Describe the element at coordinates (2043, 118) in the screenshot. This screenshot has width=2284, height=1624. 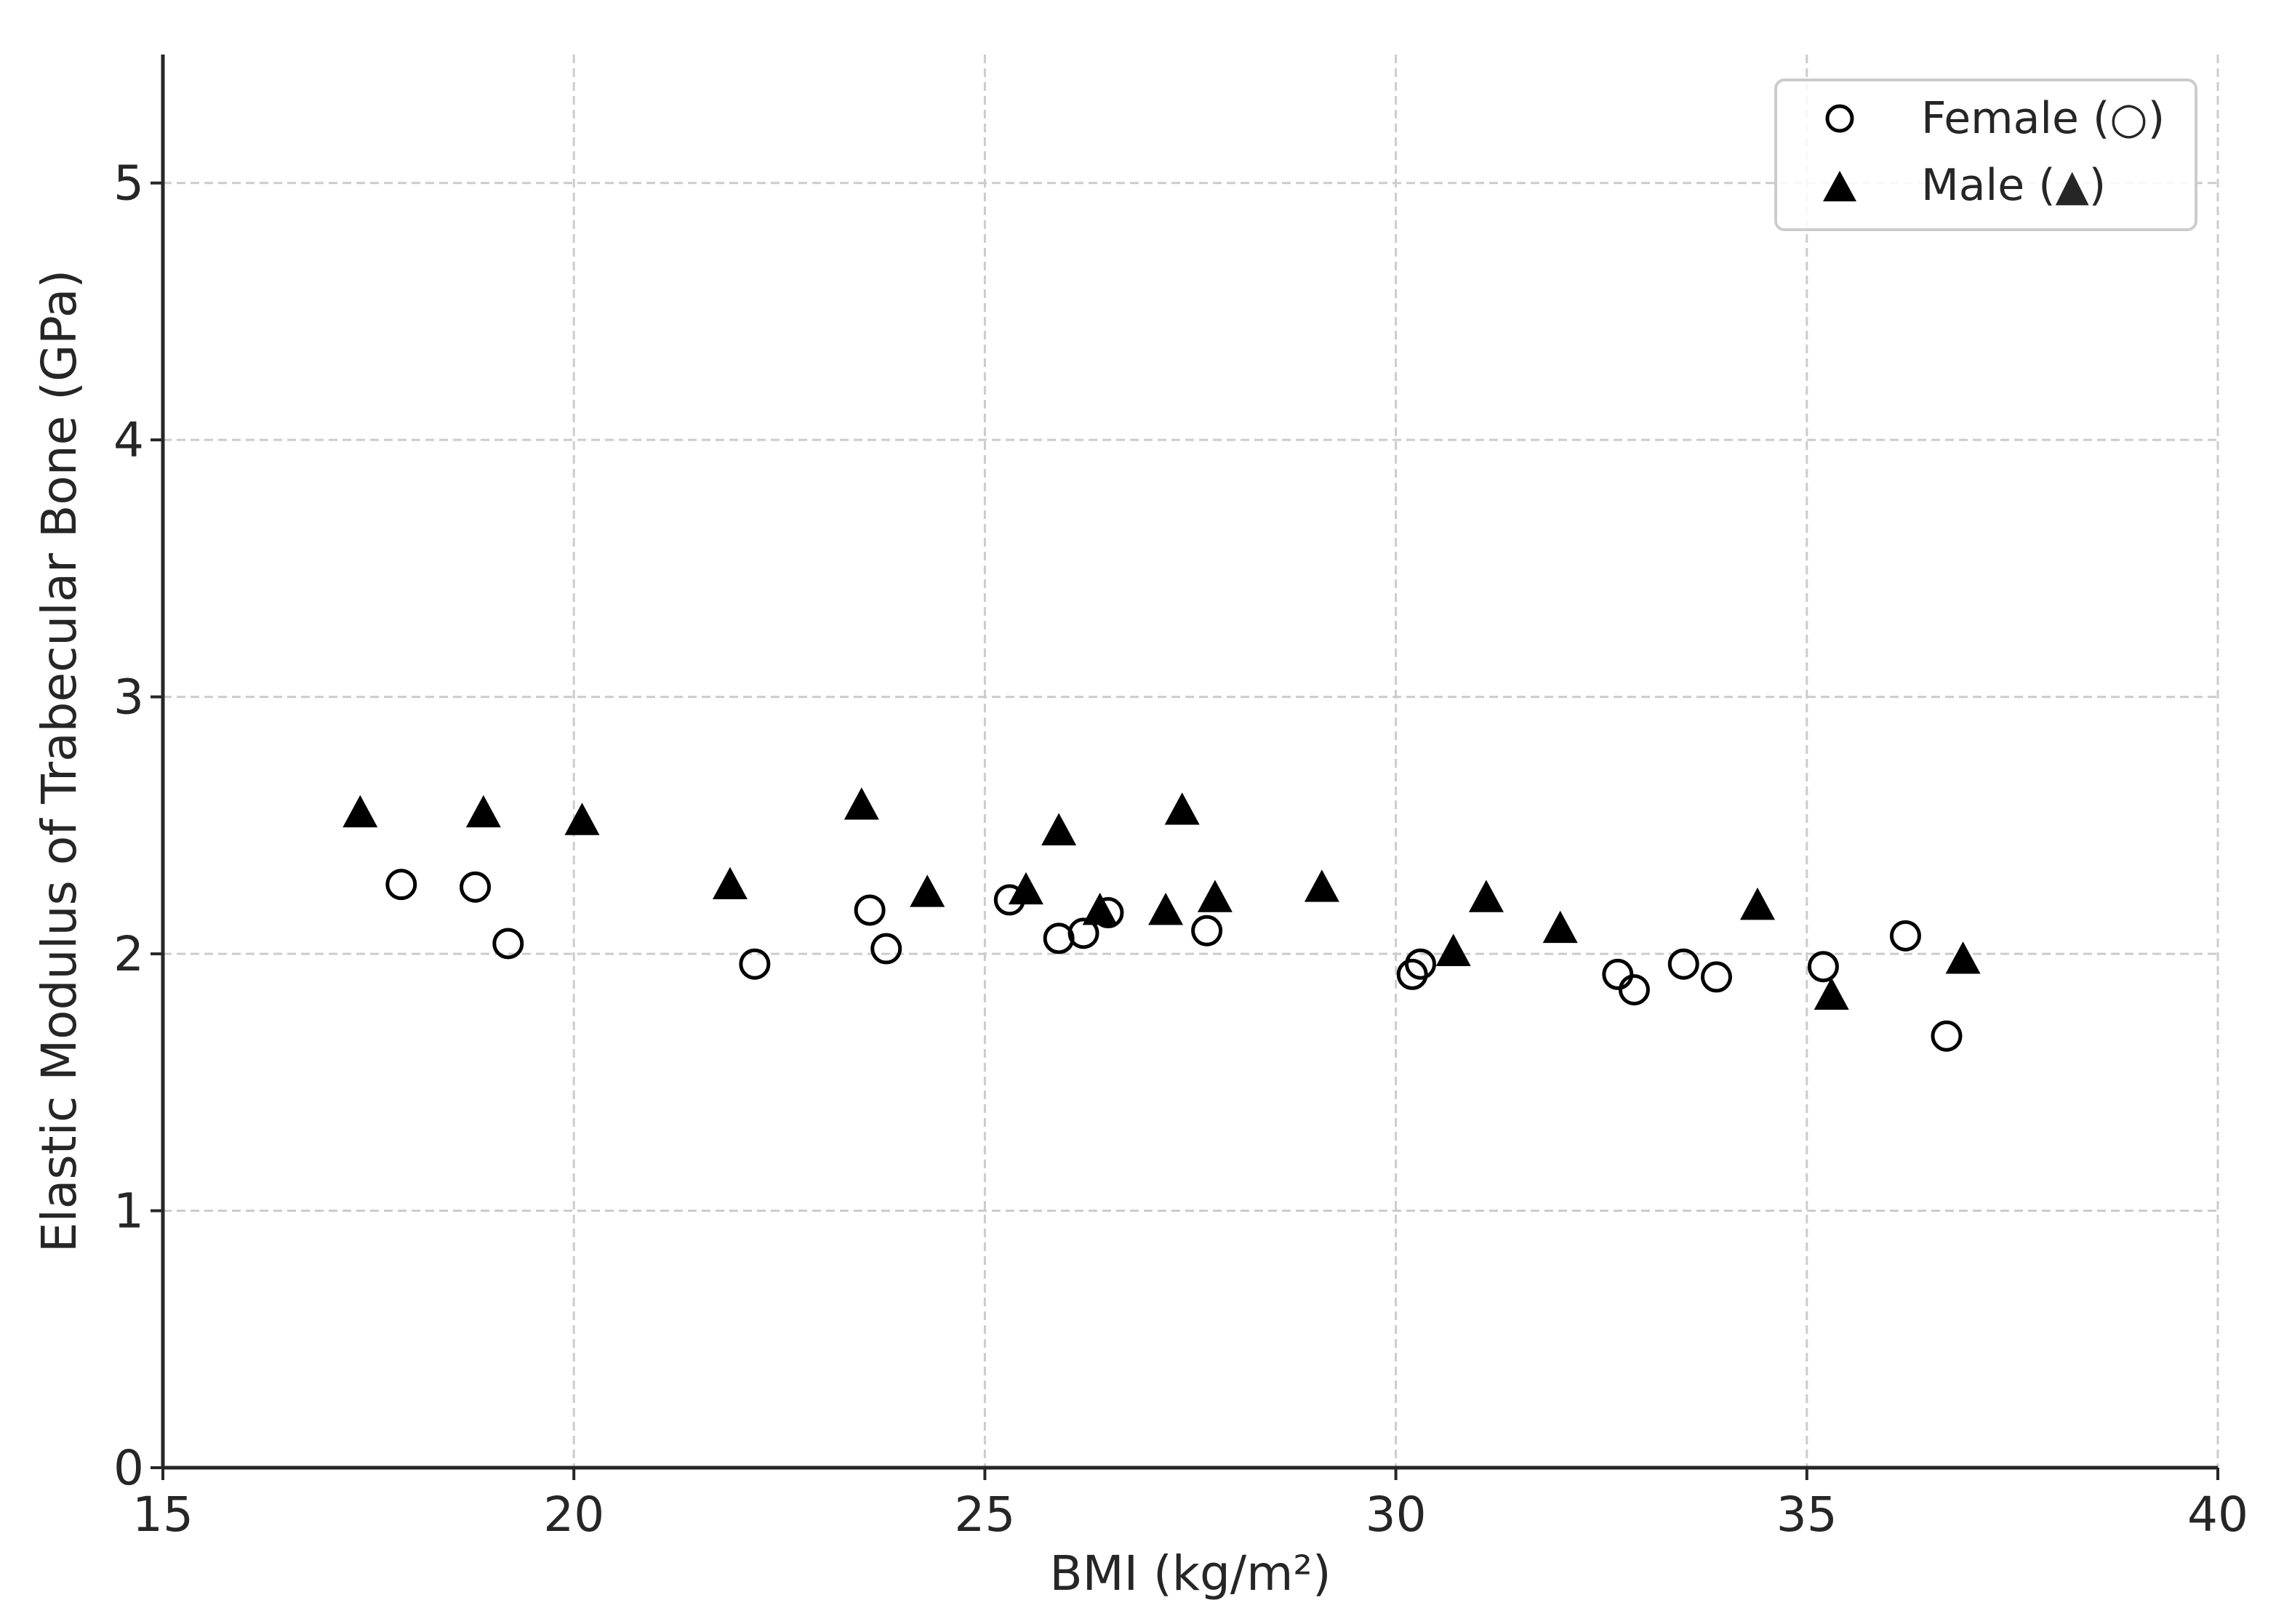
I see `legend-label-female: Female (○)` at that location.